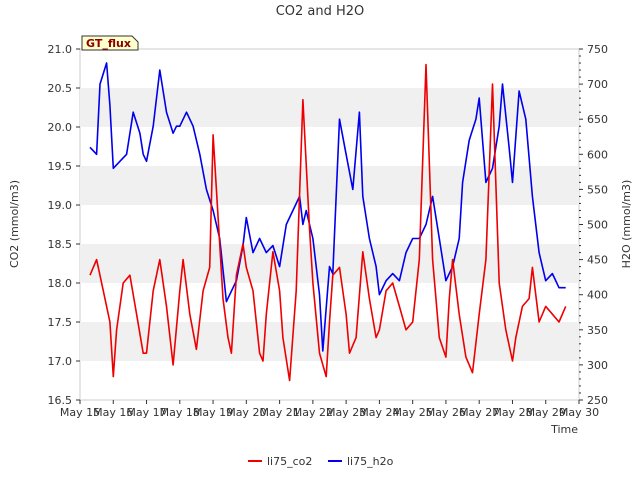 The height and width of the screenshot is (480, 640). What do you see at coordinates (446, 412) in the screenshot?
I see `x-tick-label: May 26` at bounding box center [446, 412].